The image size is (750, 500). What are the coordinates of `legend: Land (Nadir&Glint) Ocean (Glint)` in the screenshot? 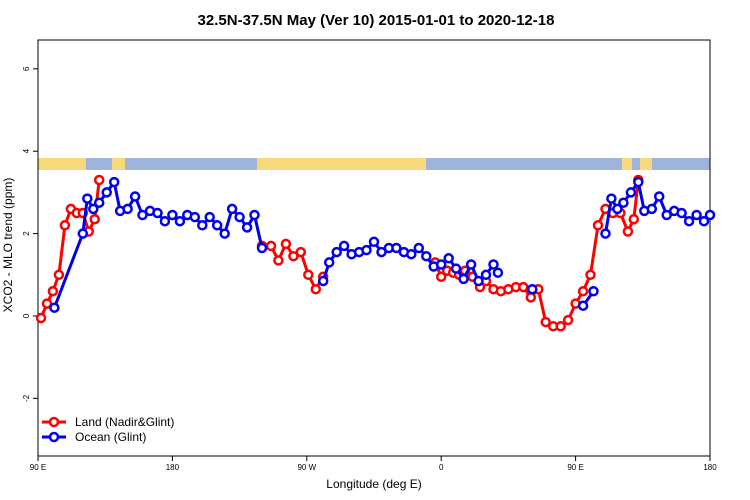 It's located at (108, 429).